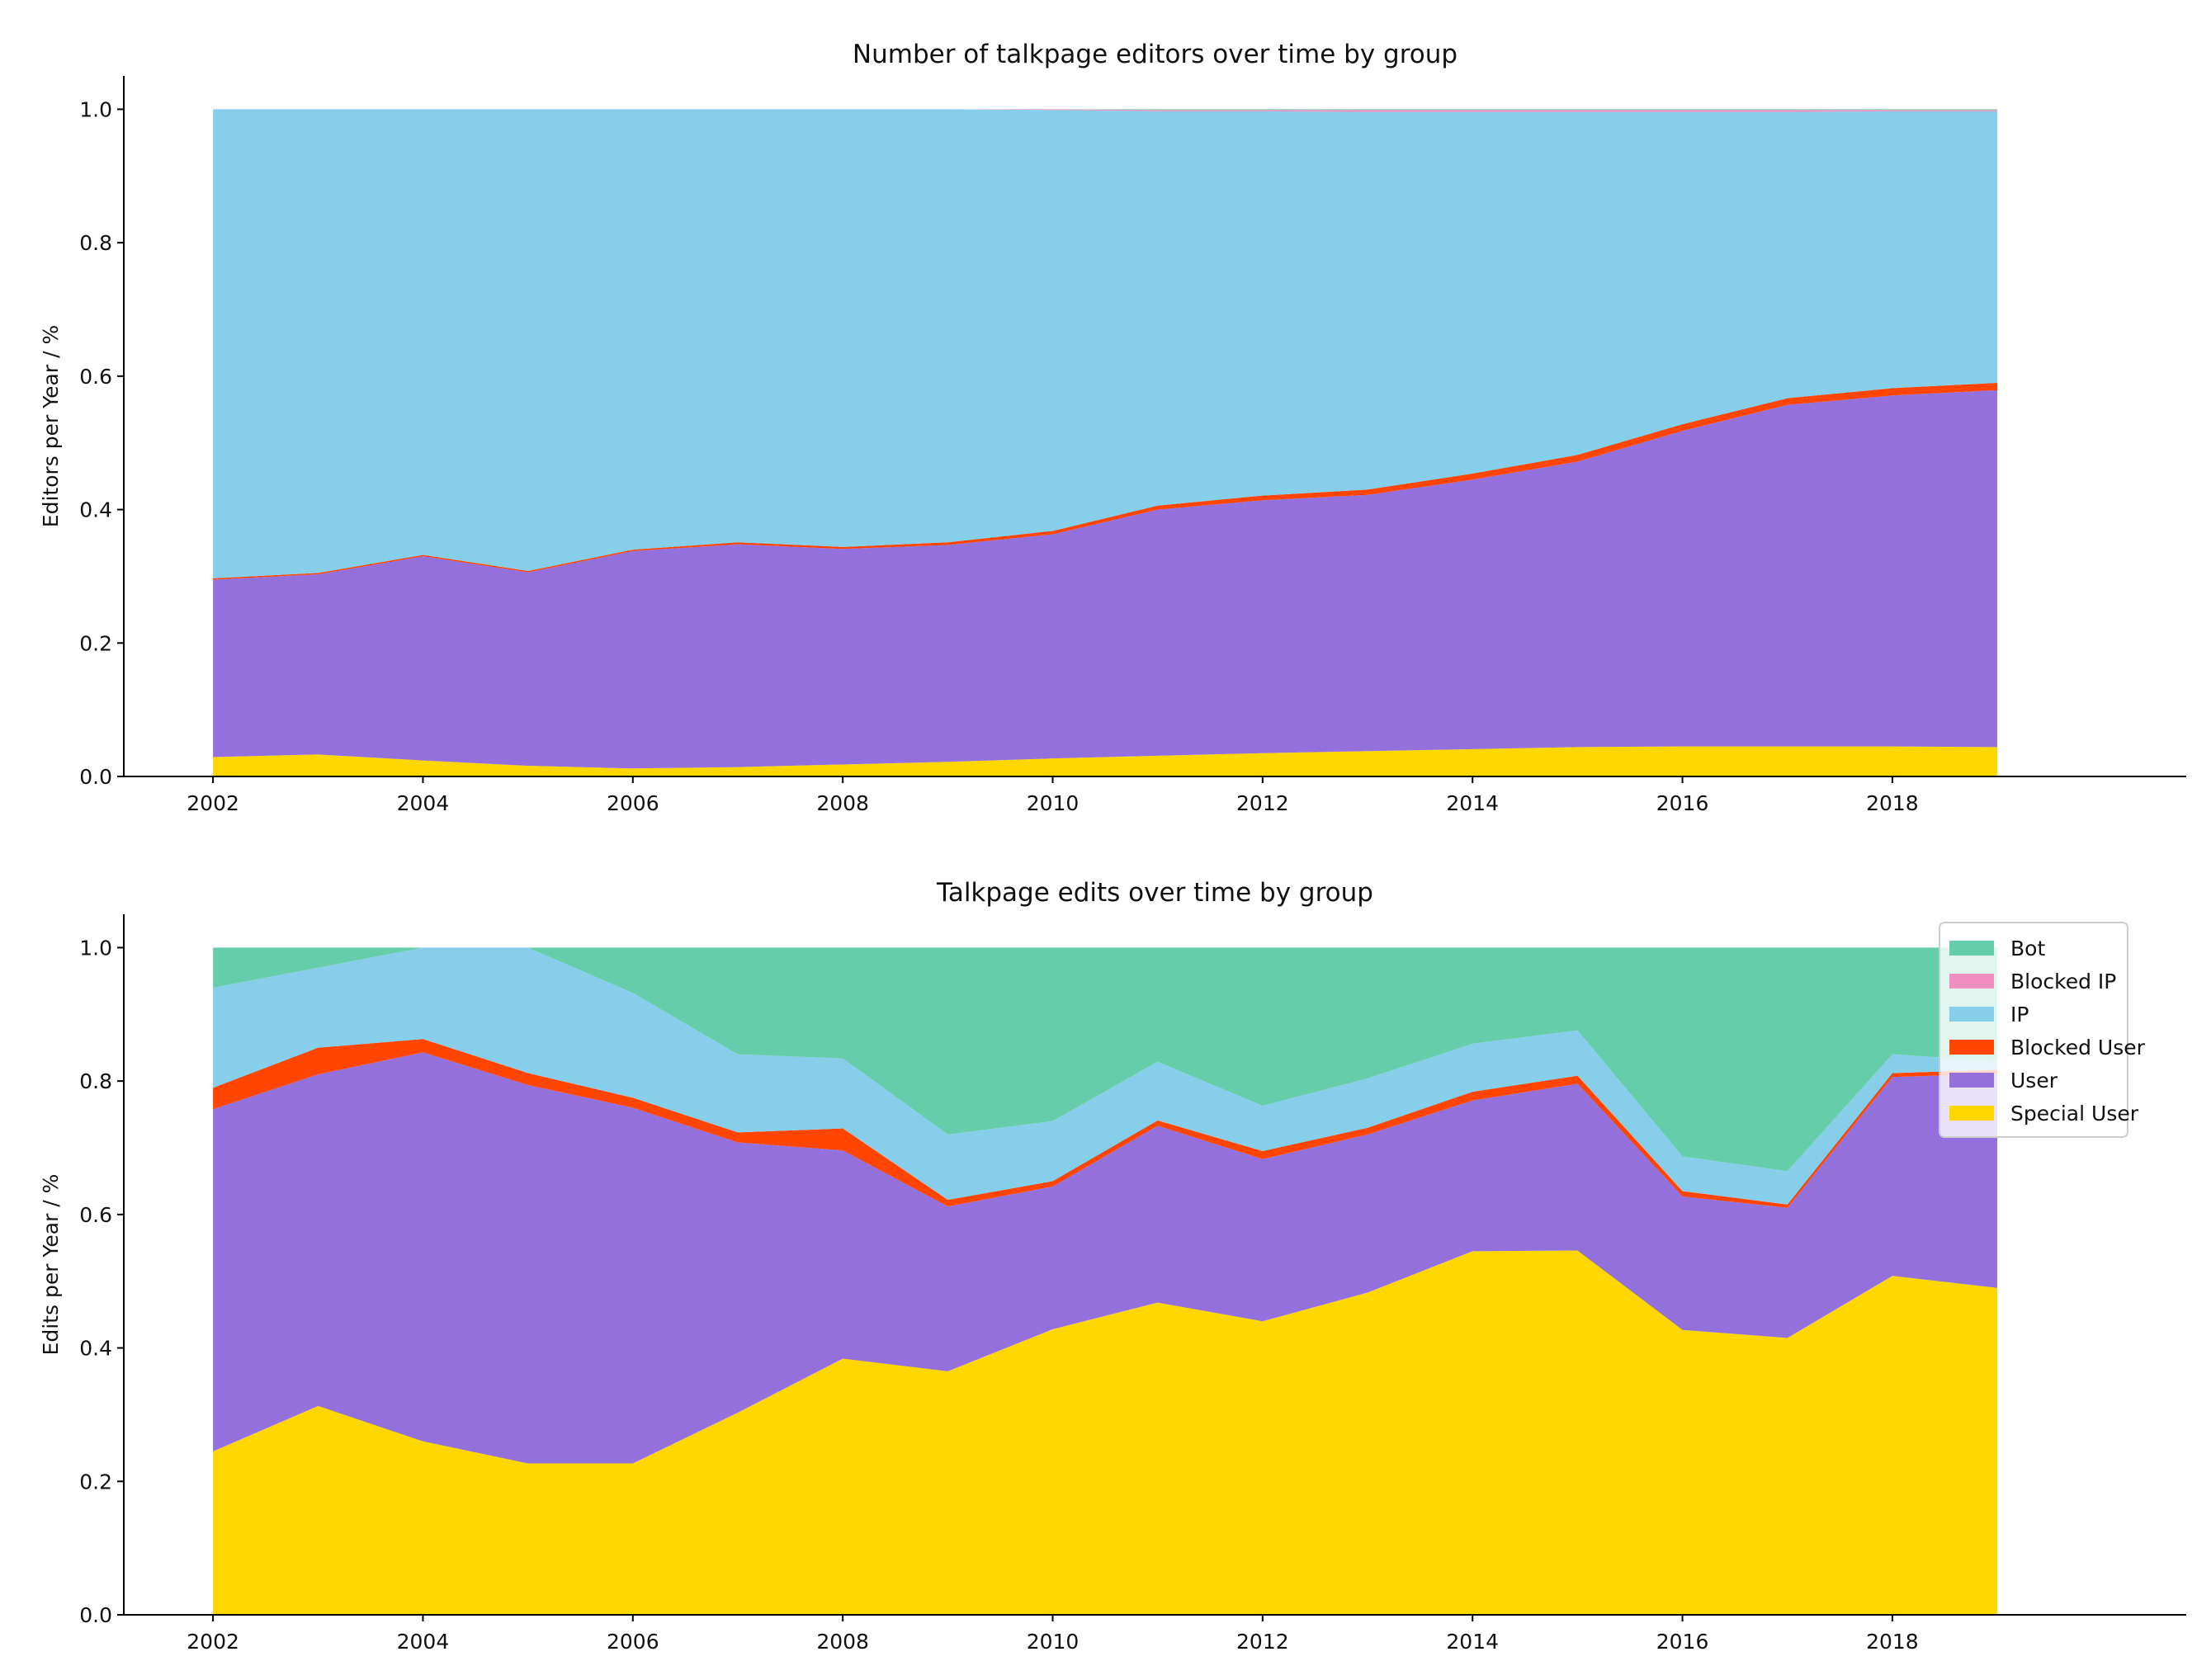 Image resolution: width=2211 pixels, height=1680 pixels. Describe the element at coordinates (1154, 893) in the screenshot. I see `edits-chart-title: Talkpage edits over time by group` at that location.